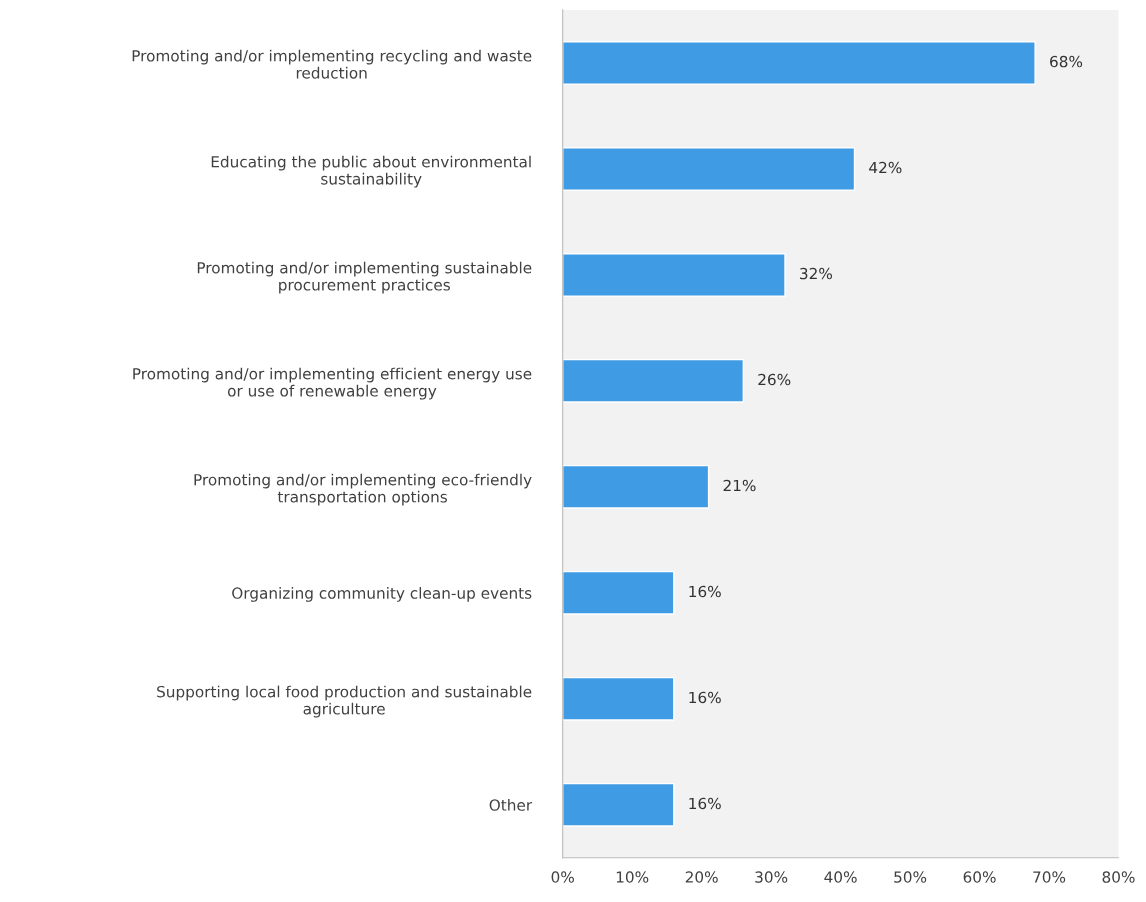  What do you see at coordinates (1118, 877) in the screenshot?
I see `x-tick-label: 80%` at bounding box center [1118, 877].